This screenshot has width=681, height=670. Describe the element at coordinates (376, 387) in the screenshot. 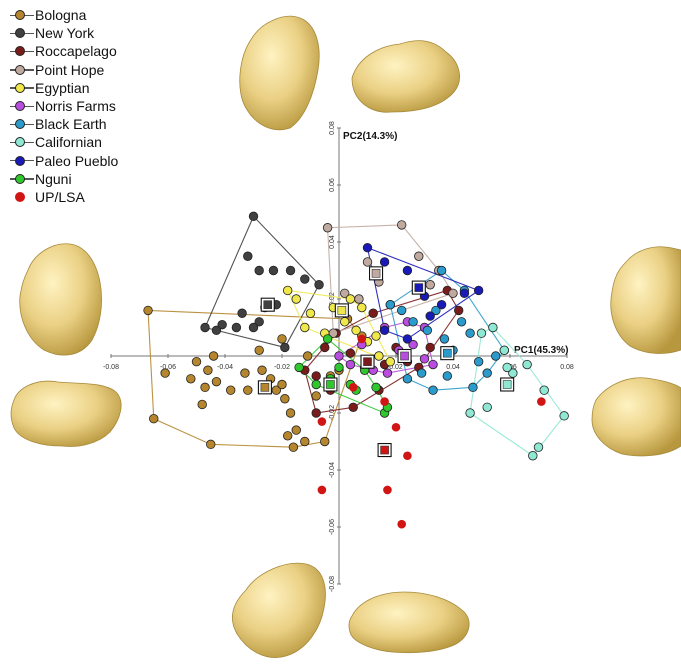

I see `point-nguni` at that location.